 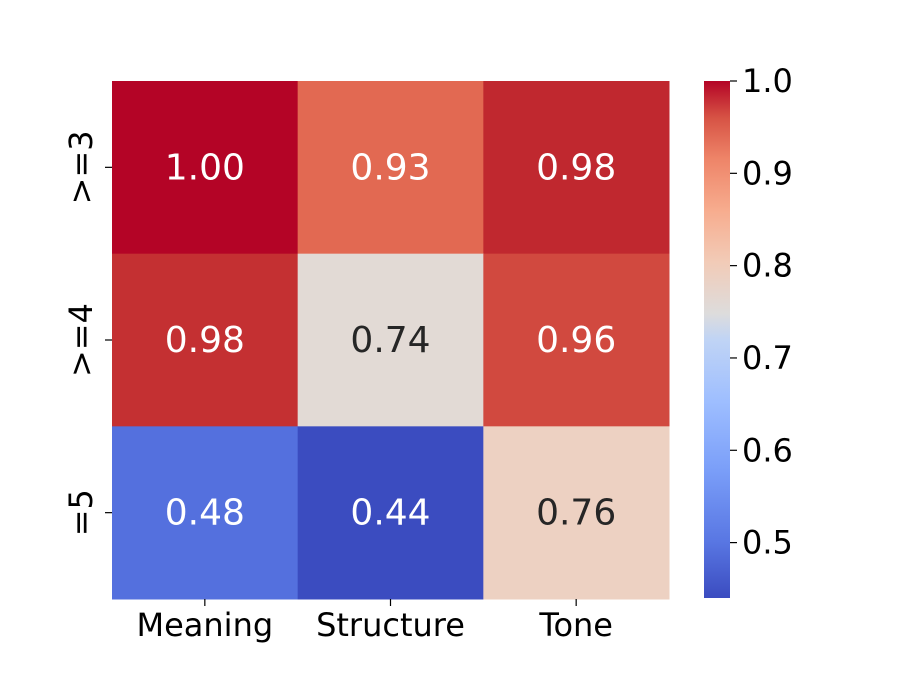 I want to click on colorbar-tick-label: 0.8, so click(x=767, y=266).